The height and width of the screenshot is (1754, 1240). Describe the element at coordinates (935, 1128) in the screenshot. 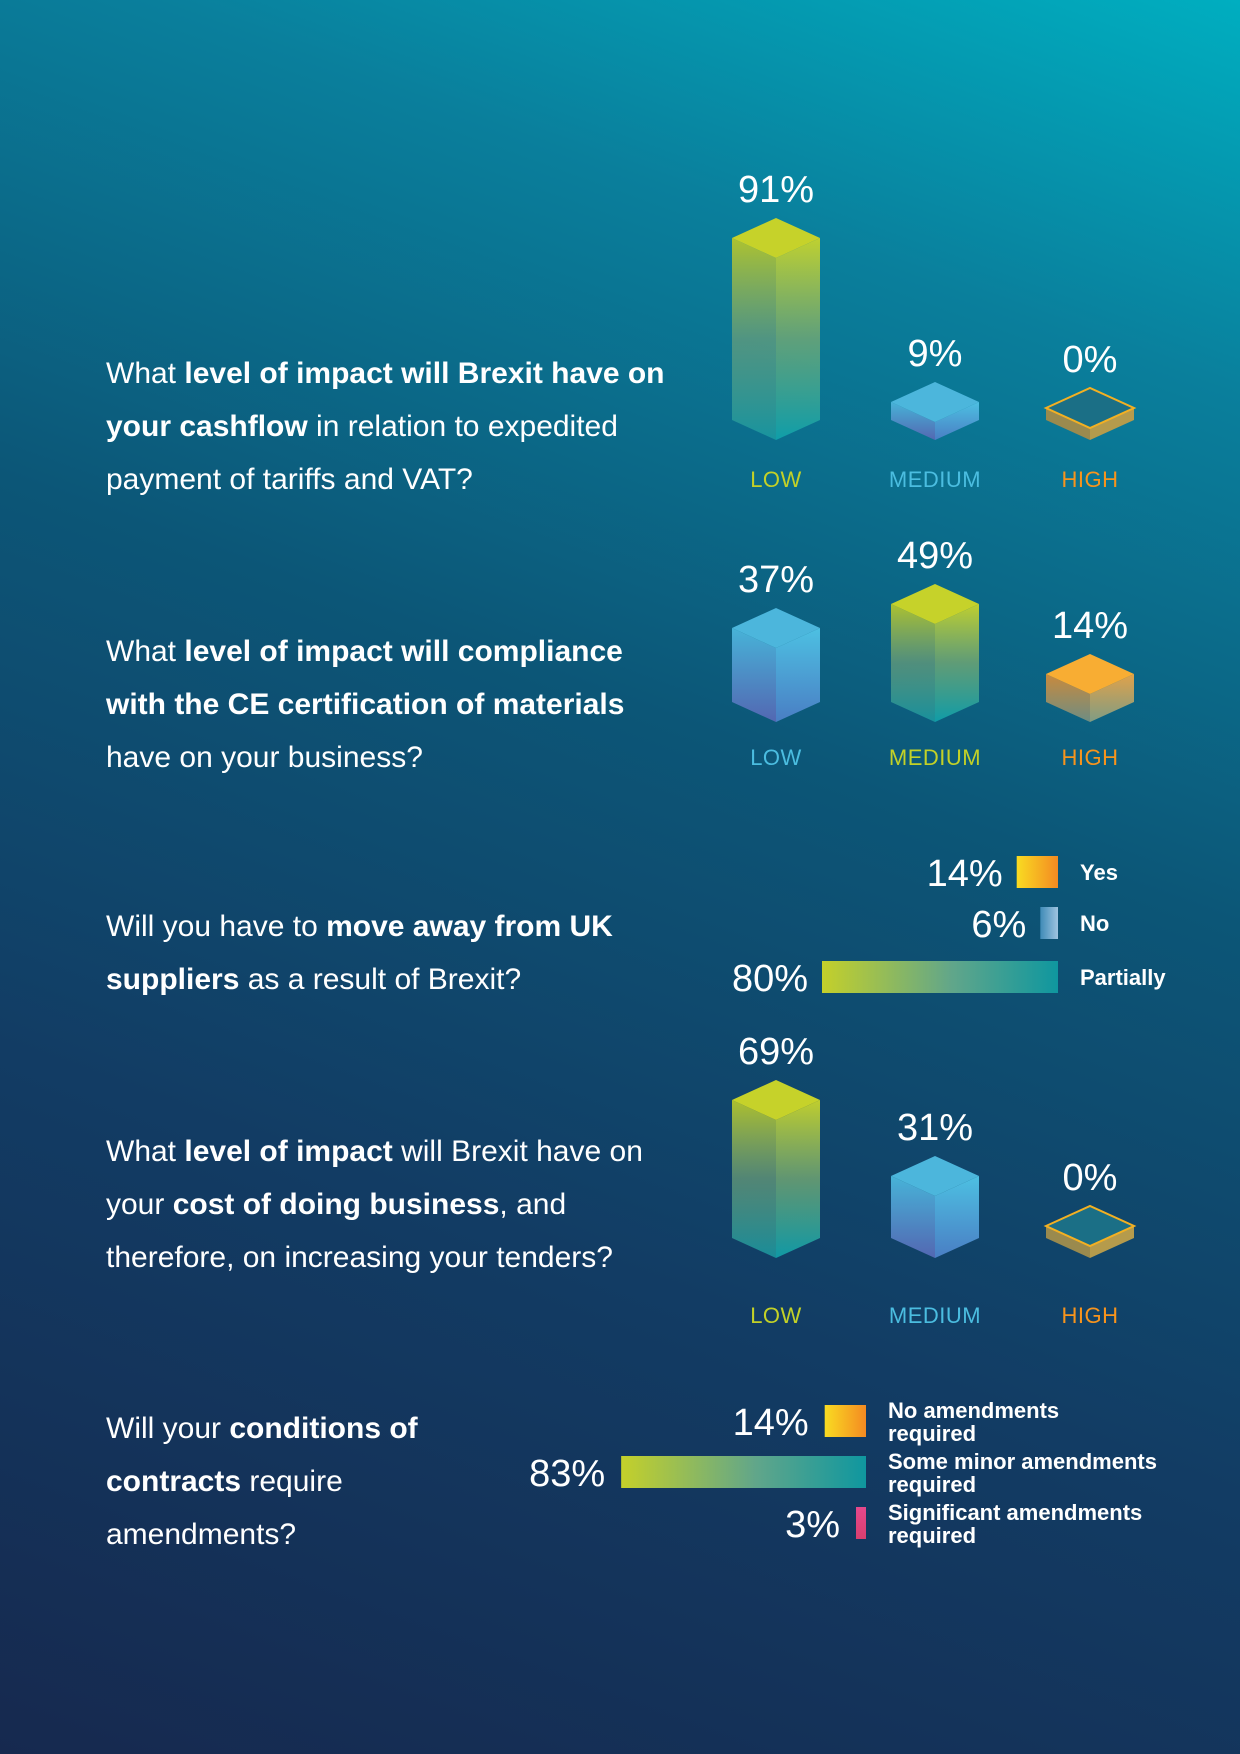

I see `data-label: 31%` at that location.